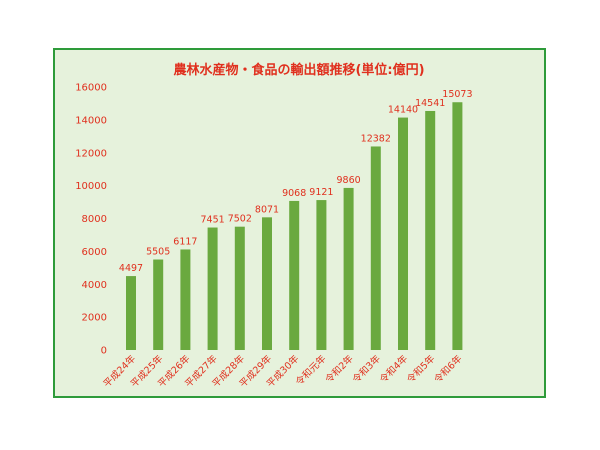  Describe the element at coordinates (91, 120) in the screenshot. I see `y-tick-label: 14000` at that location.